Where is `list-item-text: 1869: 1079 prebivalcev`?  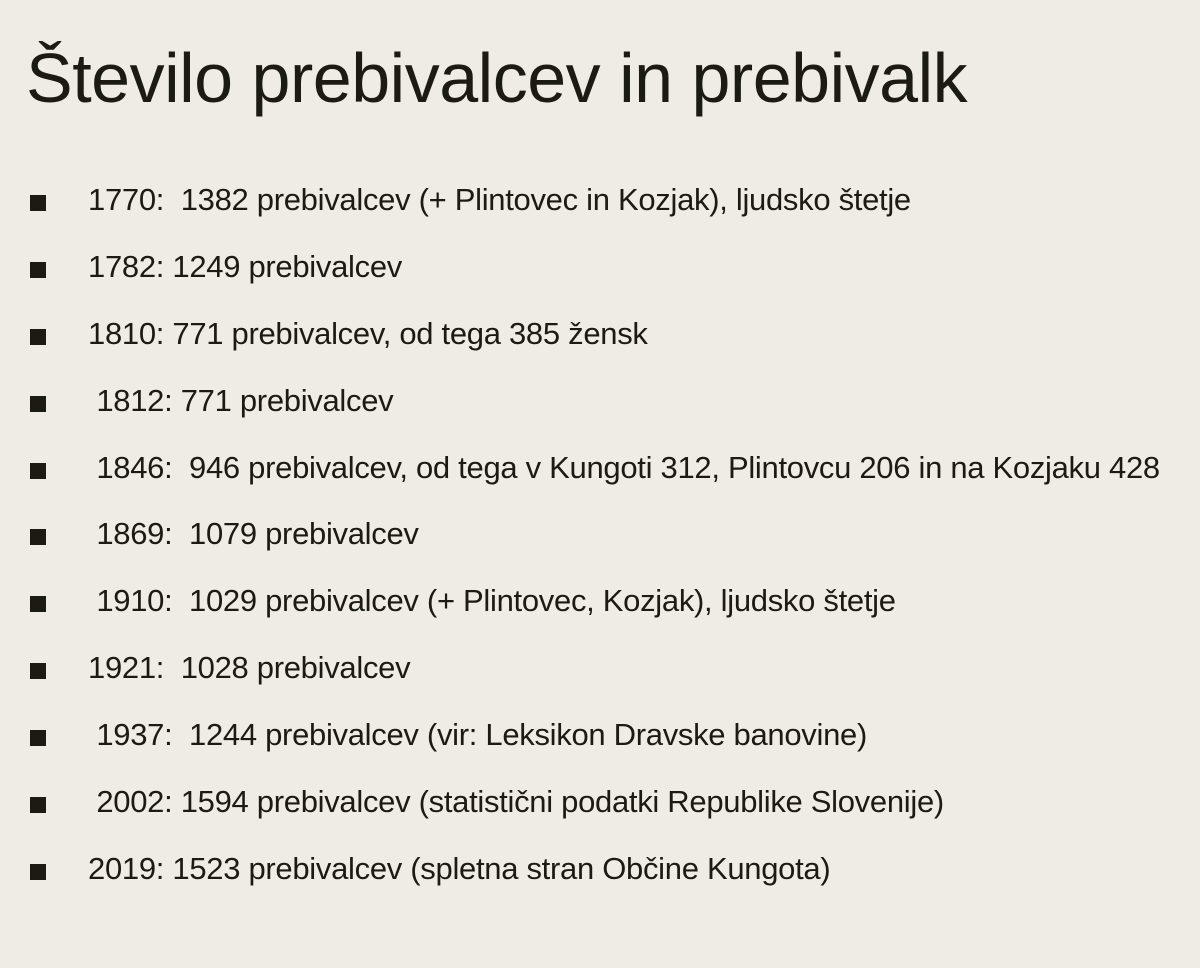 list-item-text: 1869: 1079 prebivalcev is located at coordinates (253, 533).